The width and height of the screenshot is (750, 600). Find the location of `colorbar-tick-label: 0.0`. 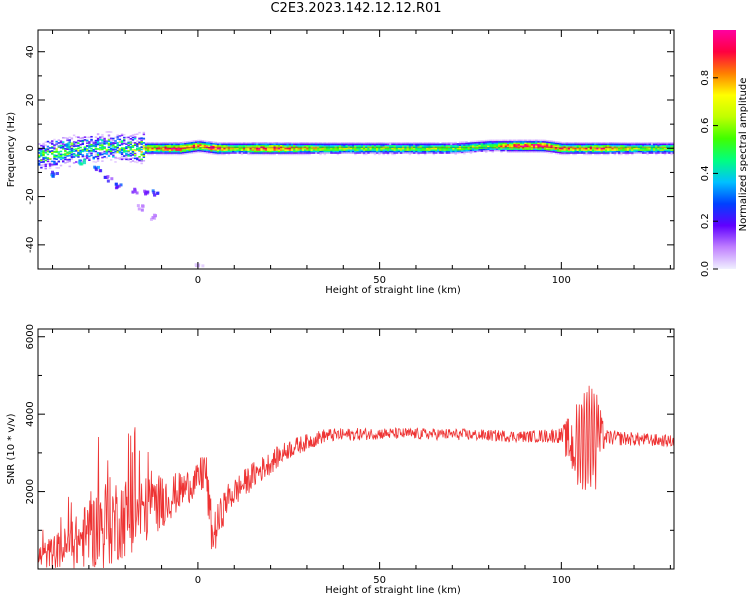

colorbar-tick-label: 0.0 is located at coordinates (705, 269).